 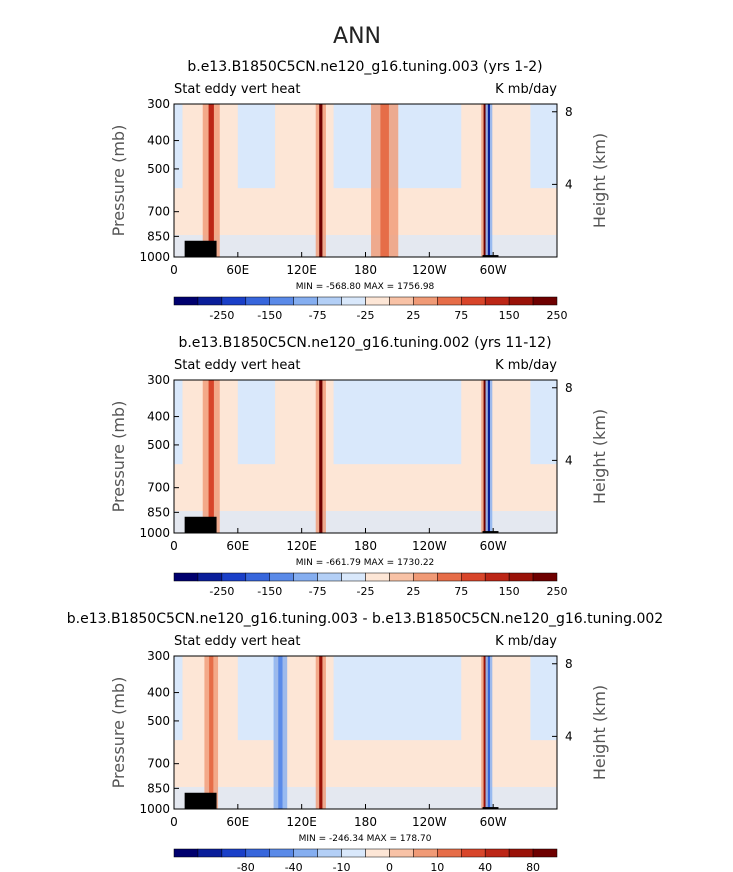 What do you see at coordinates (158, 236) in the screenshot?
I see `y-tick-label: 850` at bounding box center [158, 236].